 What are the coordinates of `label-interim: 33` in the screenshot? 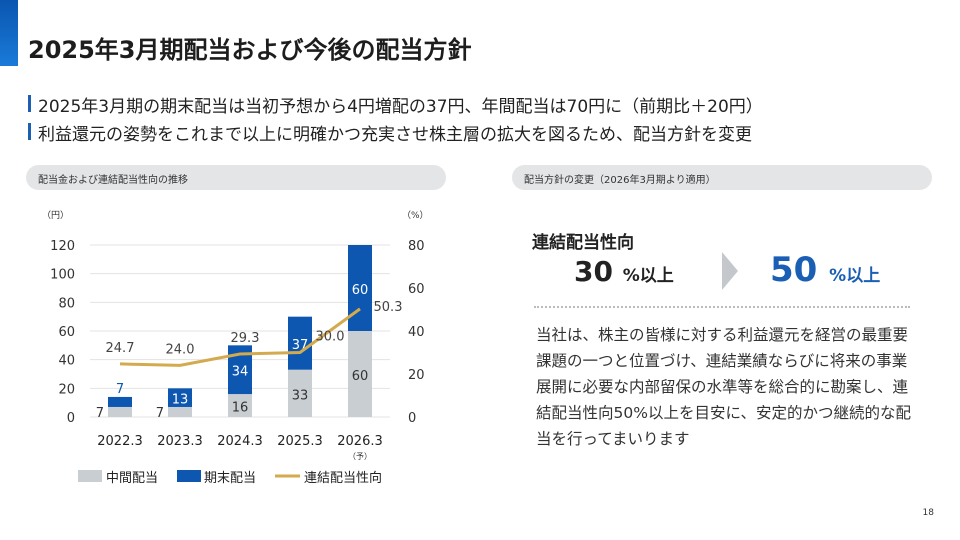 It's located at (300, 395).